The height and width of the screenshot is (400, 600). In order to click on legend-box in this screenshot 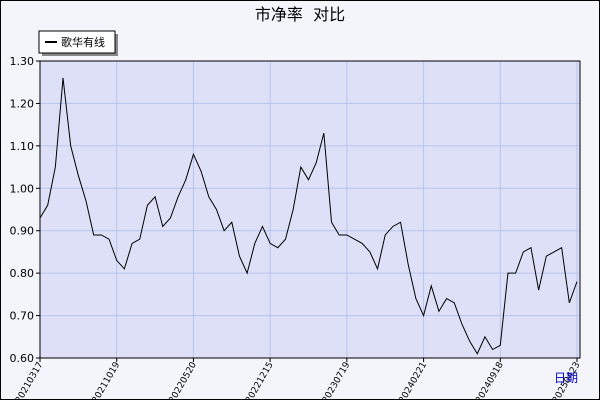, I will do `click(77, 42)`.